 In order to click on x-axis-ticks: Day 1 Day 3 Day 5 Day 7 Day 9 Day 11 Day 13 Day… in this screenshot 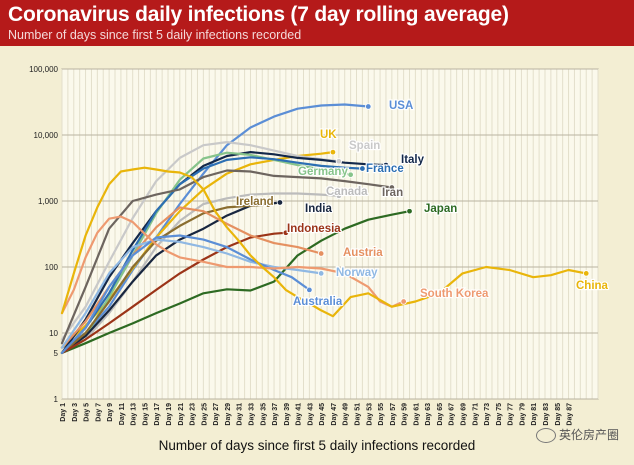, I will do `click(317, 414)`.